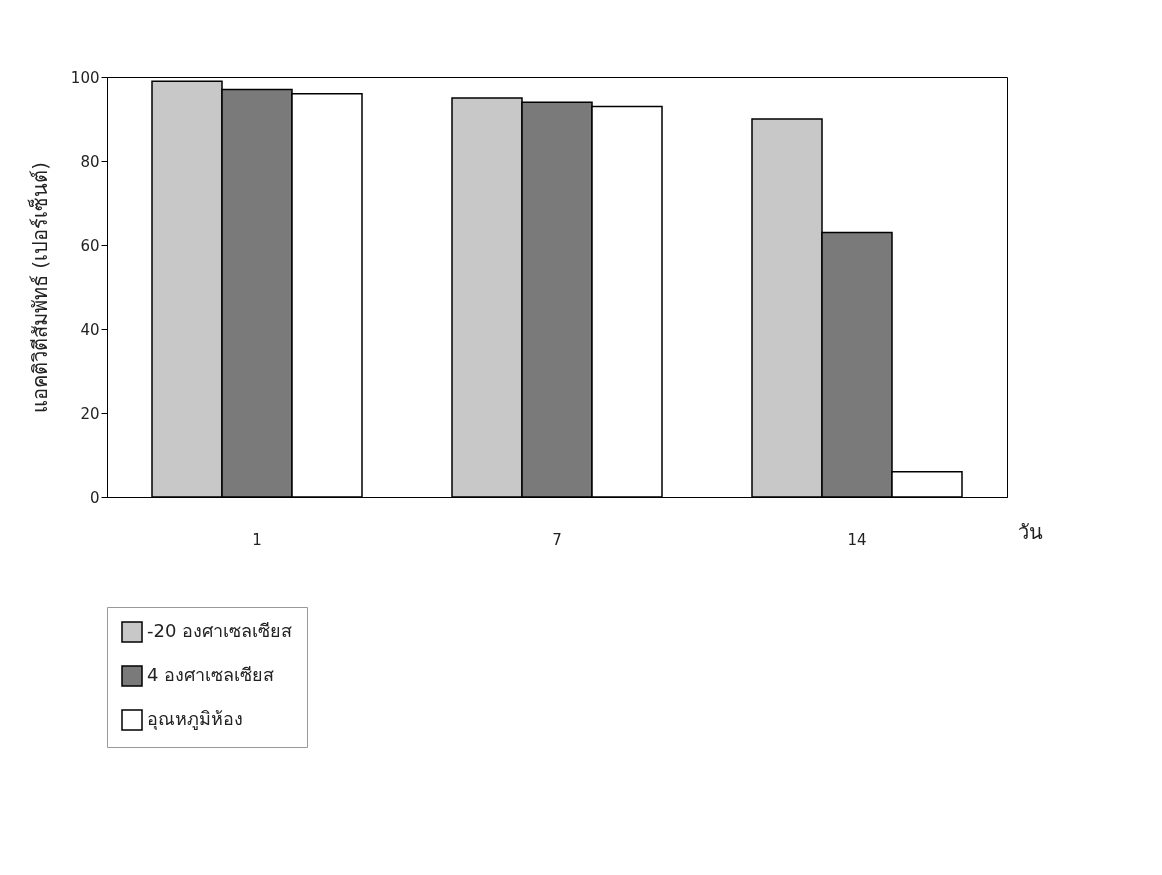  What do you see at coordinates (94, 497) in the screenshot?
I see `y-tick-label: 0` at bounding box center [94, 497].